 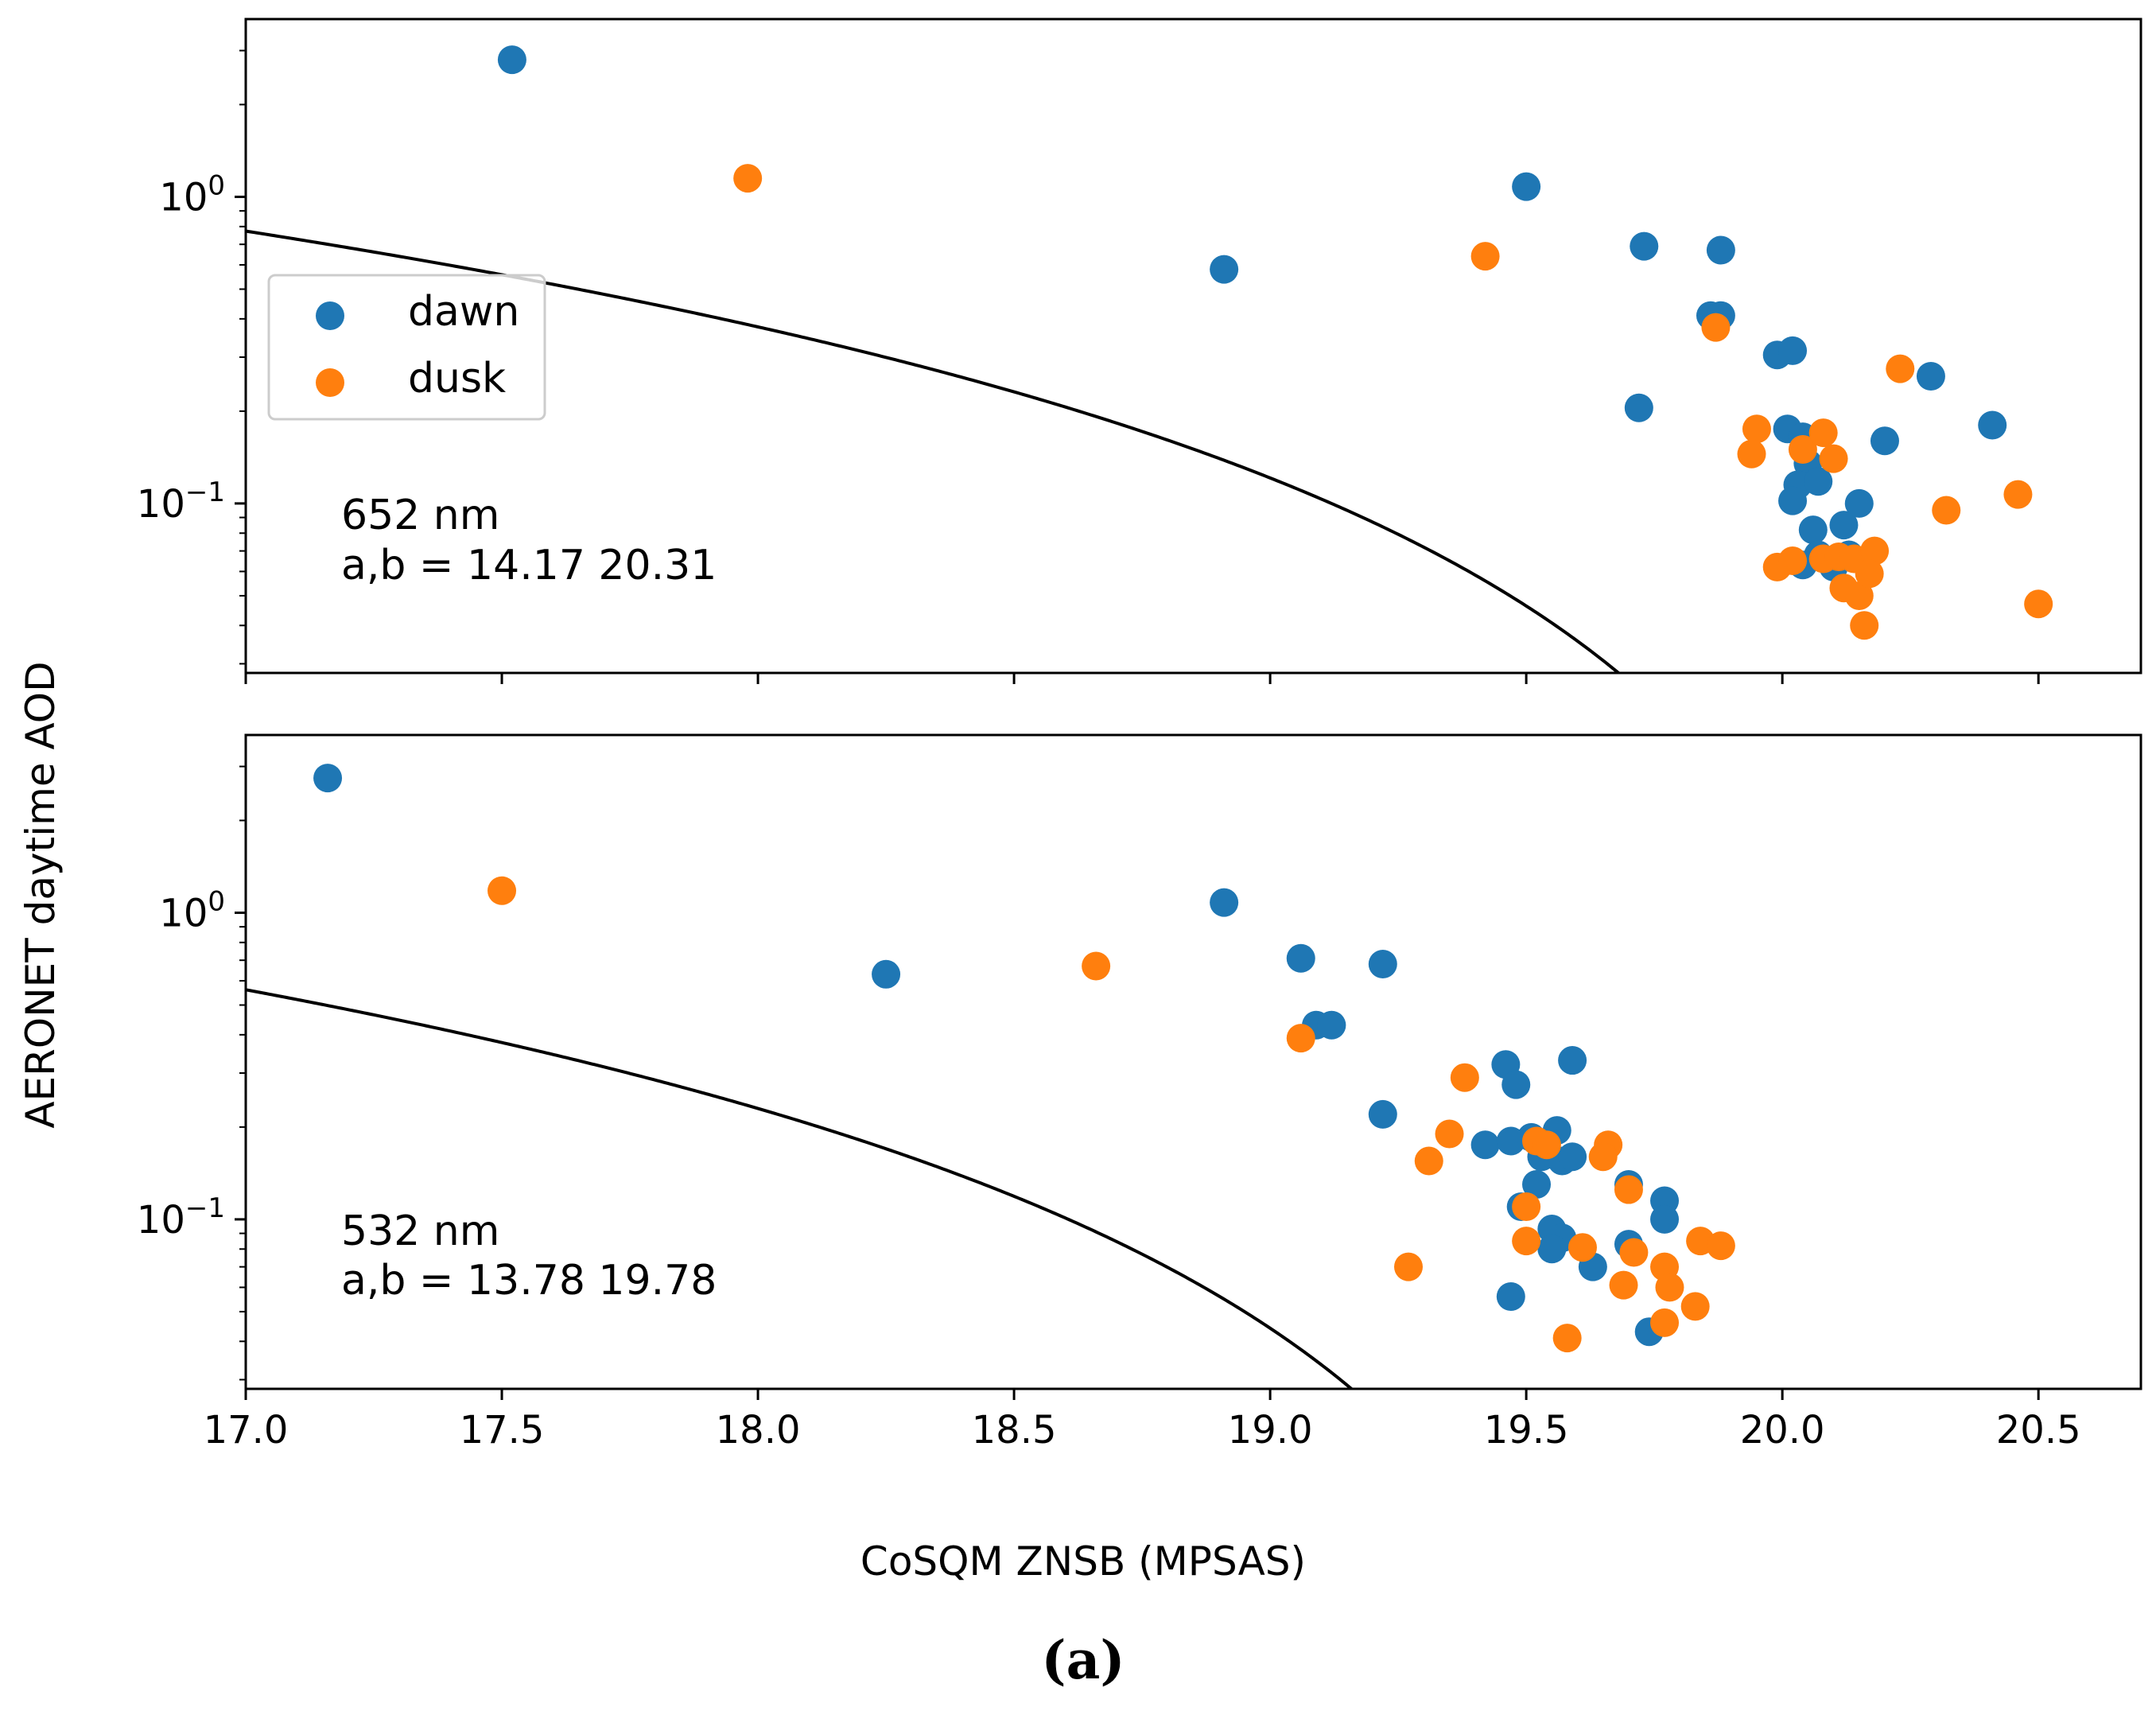 I want to click on x-tick-label: 17.5, so click(x=502, y=1430).